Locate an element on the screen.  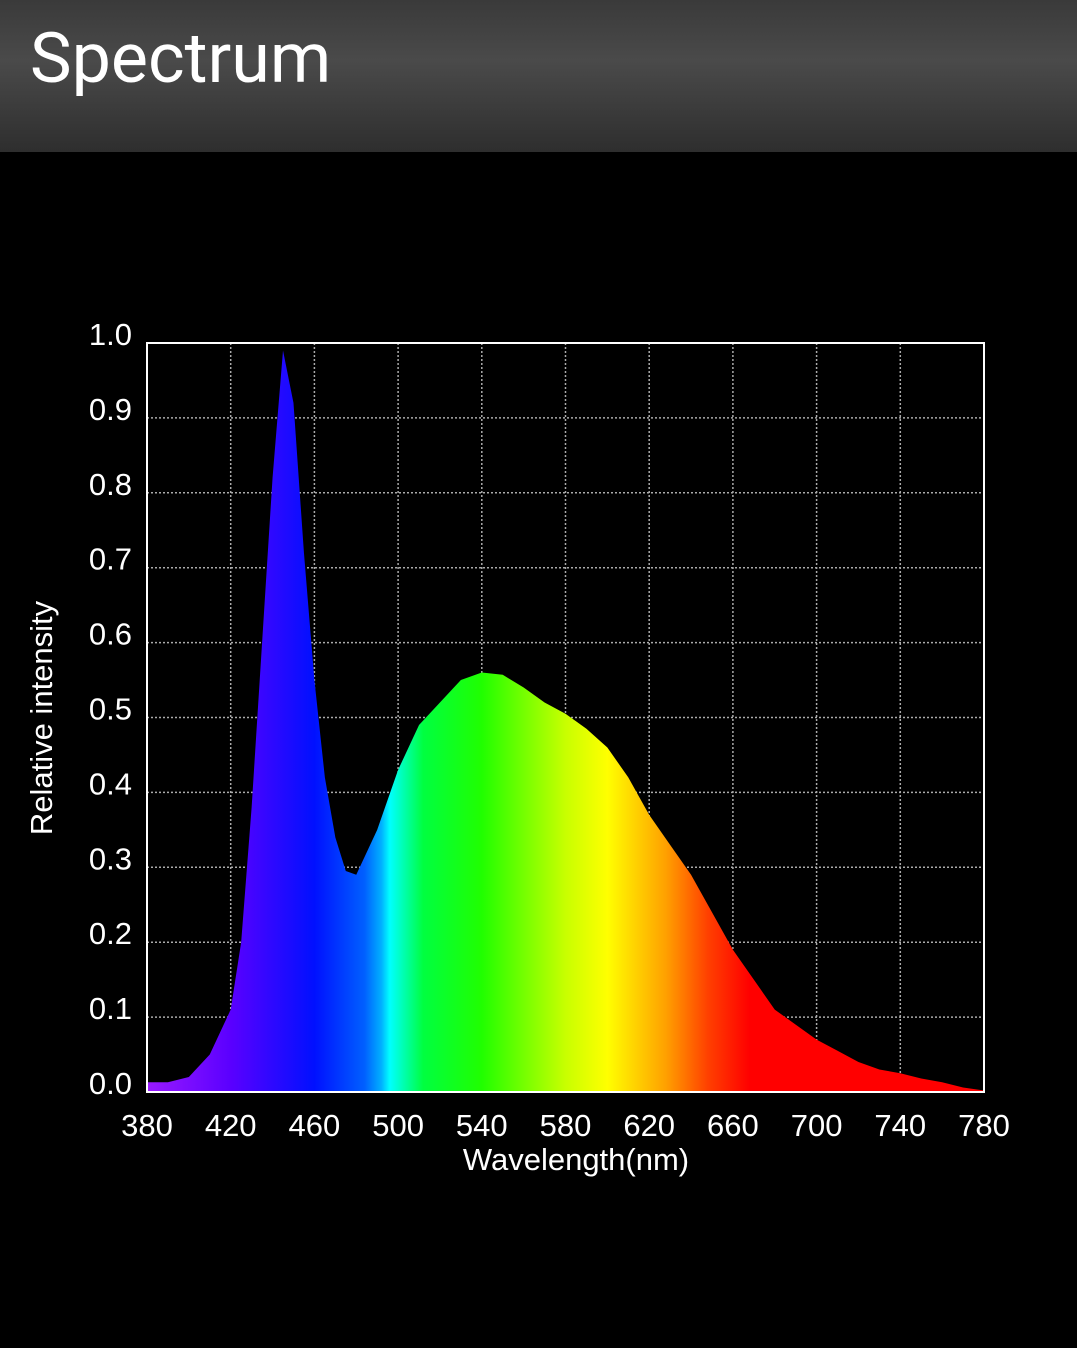
y-tick-label: 1.0 is located at coordinates (110, 334).